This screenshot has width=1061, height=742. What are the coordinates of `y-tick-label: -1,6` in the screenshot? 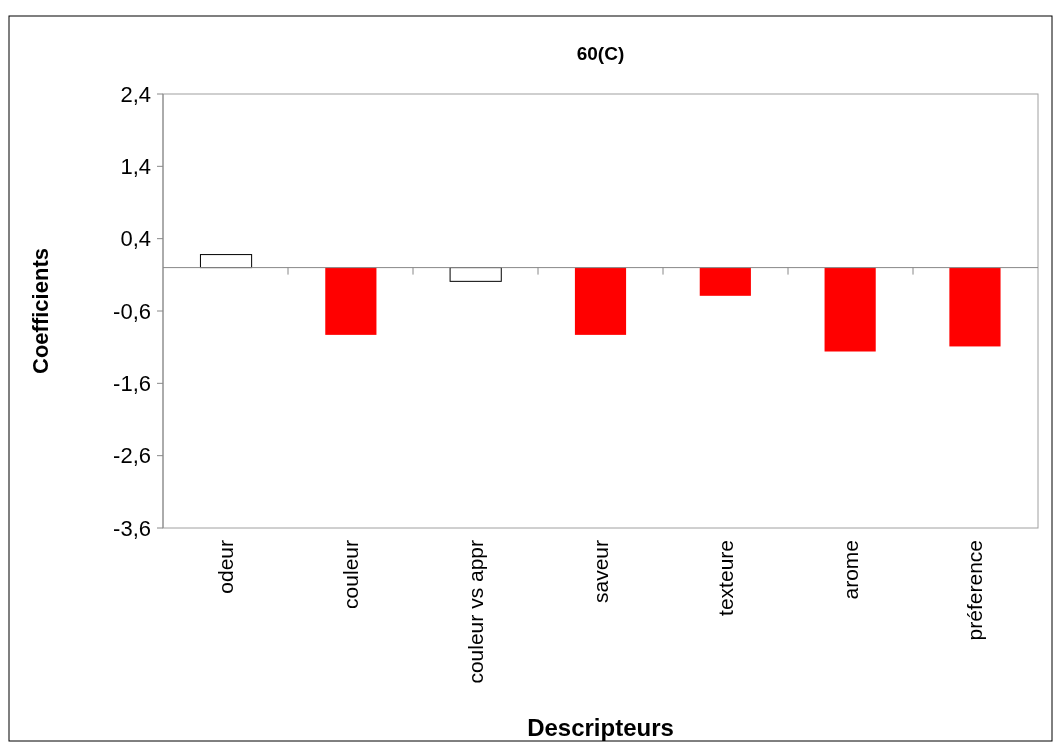 It's located at (132, 384).